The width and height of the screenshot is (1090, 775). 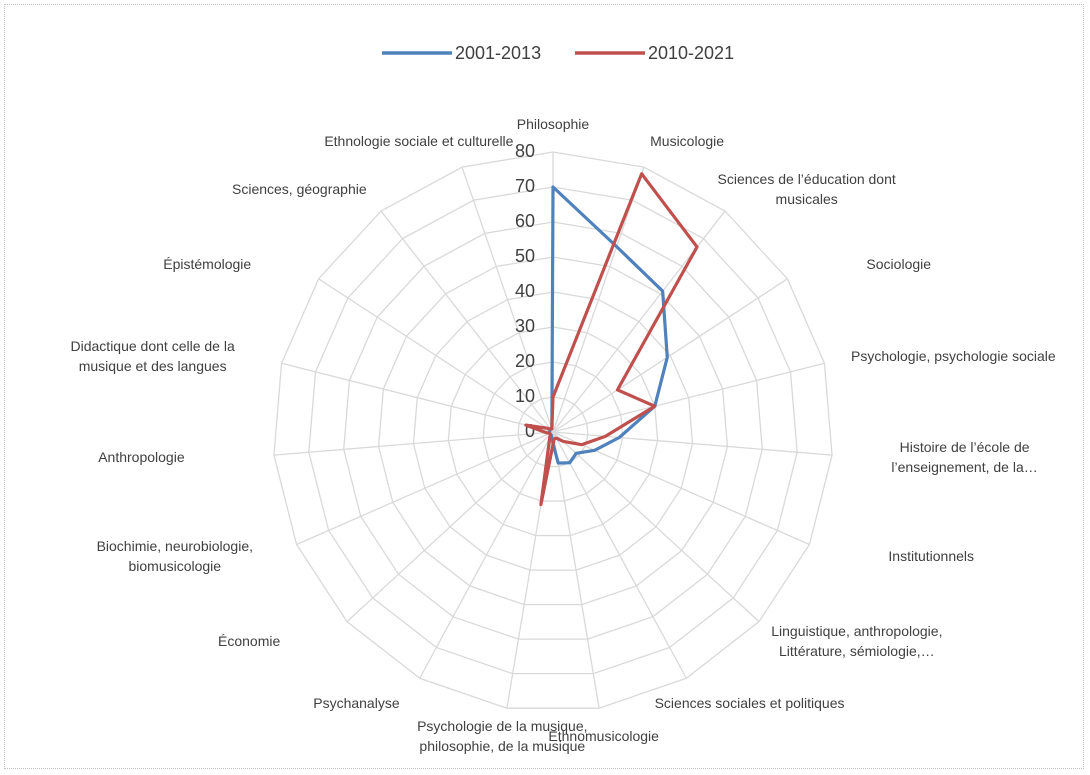 I want to click on legend-label: 2010-2021, so click(x=691, y=53).